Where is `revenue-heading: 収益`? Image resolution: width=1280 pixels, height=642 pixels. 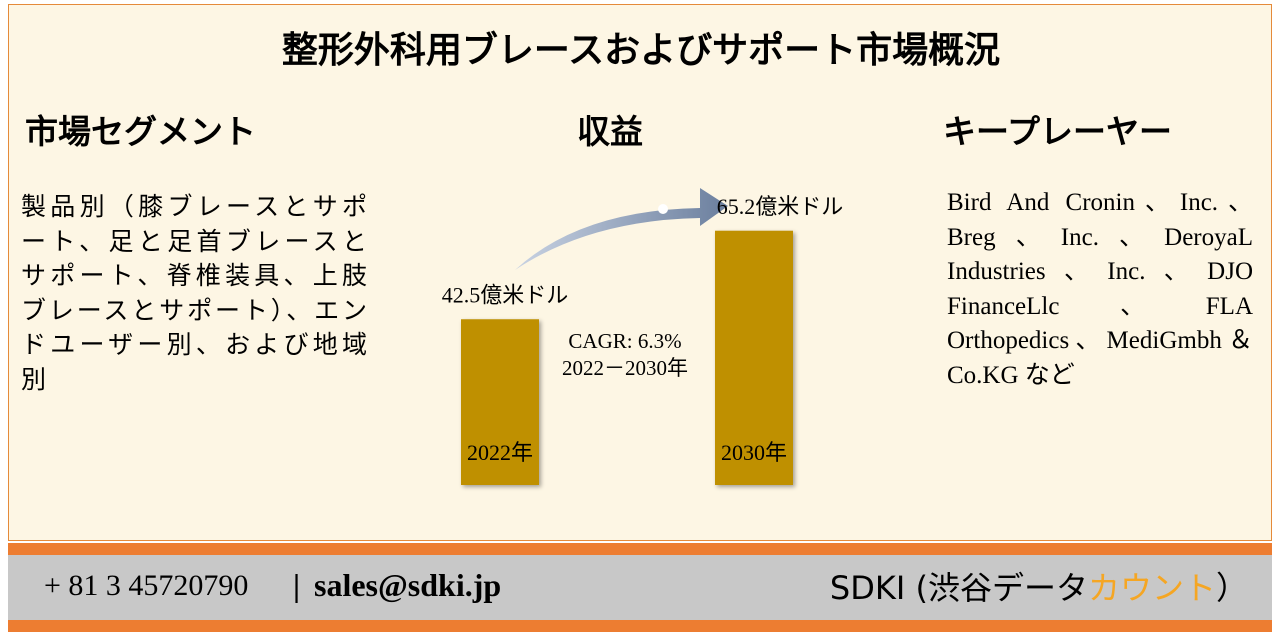
revenue-heading: 収益 is located at coordinates (610, 133).